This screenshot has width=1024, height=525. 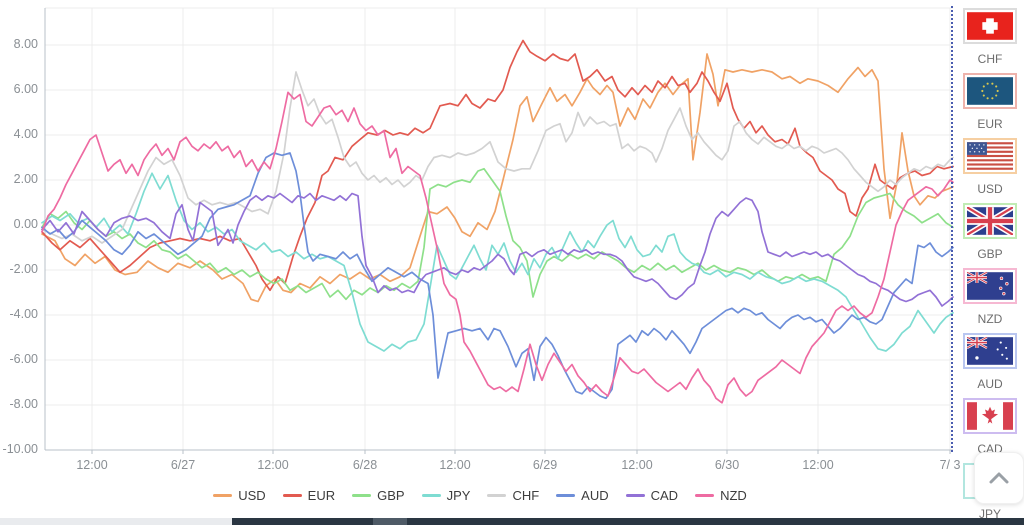 I want to click on legend-item-jpy: JPY, so click(x=446, y=495).